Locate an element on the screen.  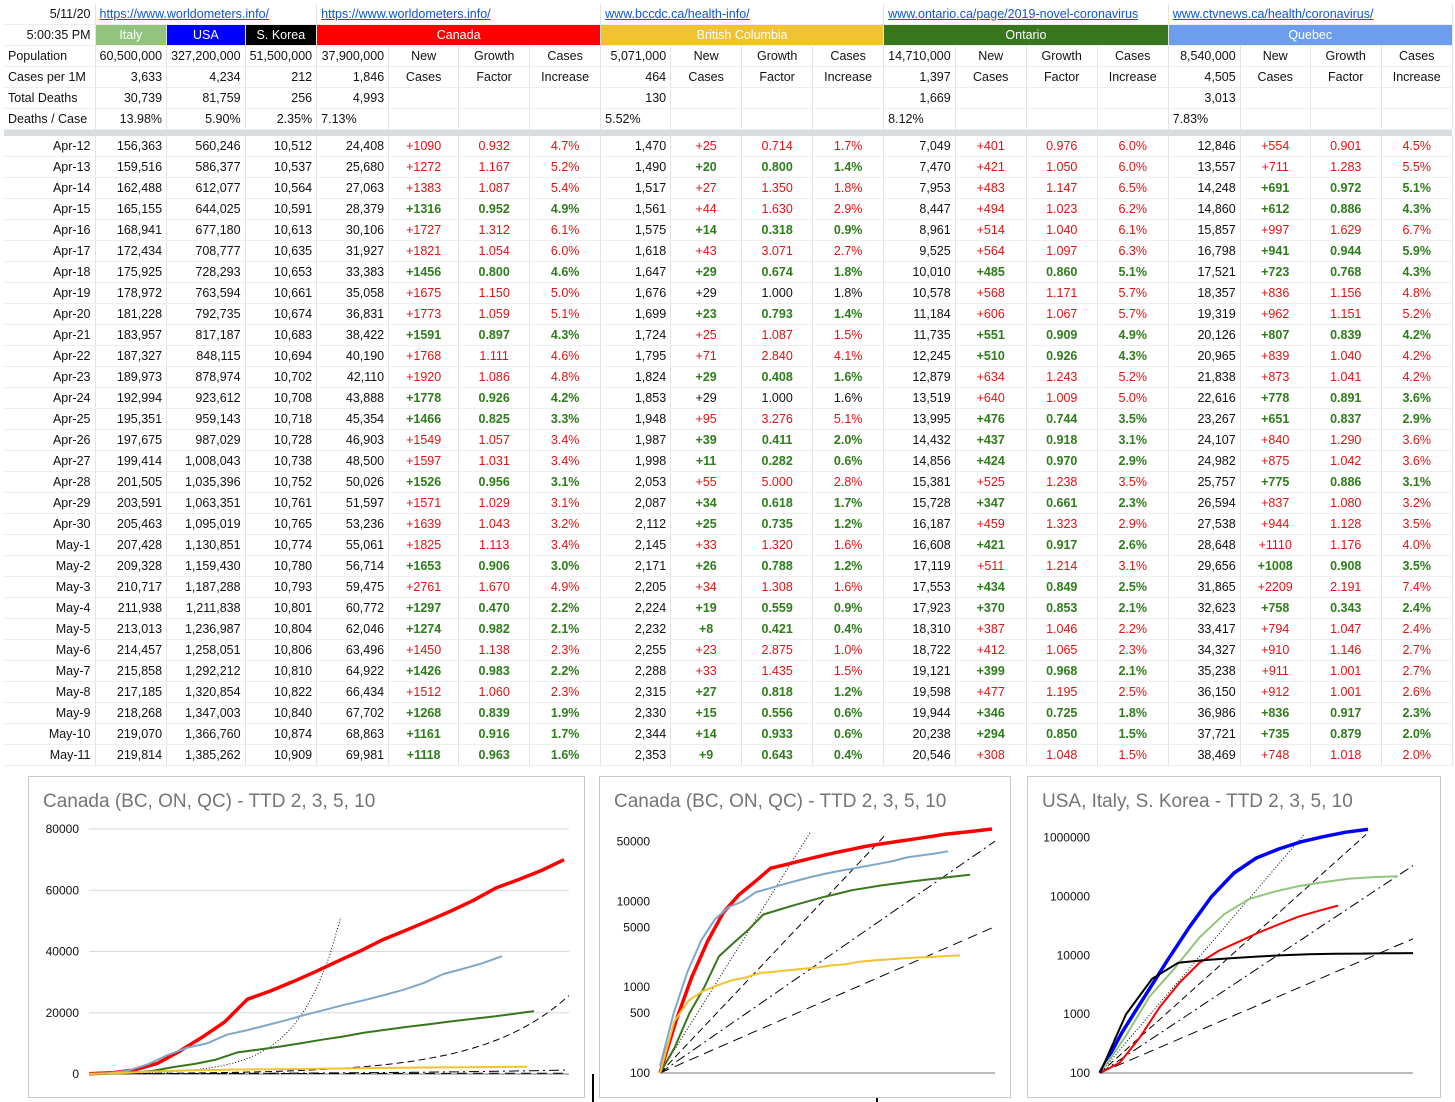
data-cell: 1.048 is located at coordinates (1062, 755).